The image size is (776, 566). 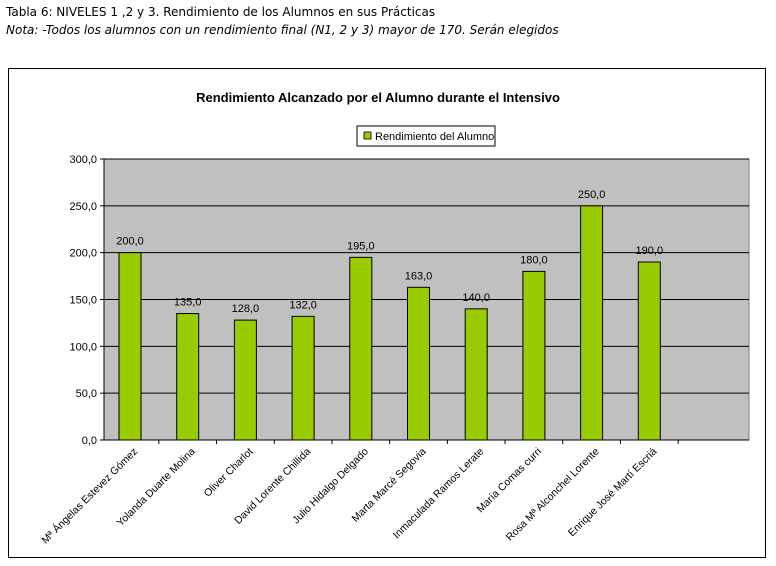 What do you see at coordinates (246, 309) in the screenshot?
I see `data-label: 128,0` at bounding box center [246, 309].